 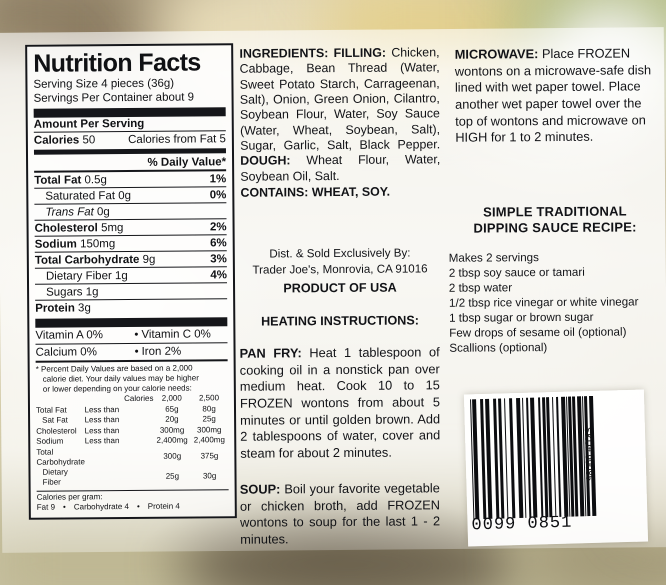 What do you see at coordinates (129, 151) in the screenshot?
I see `divider-thick-dv` at bounding box center [129, 151].